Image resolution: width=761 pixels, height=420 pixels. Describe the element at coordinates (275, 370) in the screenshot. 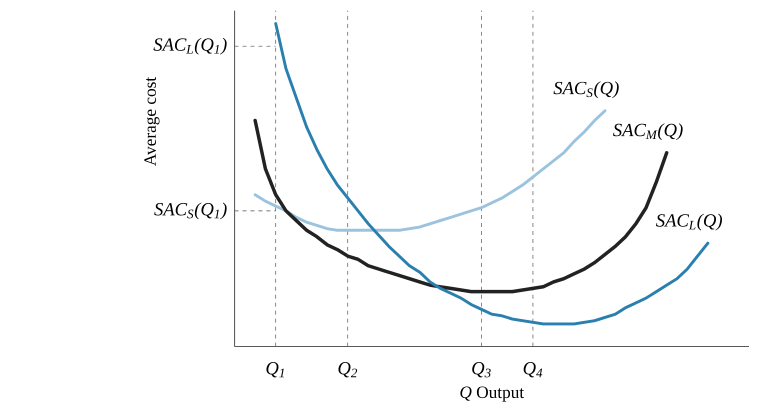

I see `x-tick-label: Q$_{1}$` at that location.